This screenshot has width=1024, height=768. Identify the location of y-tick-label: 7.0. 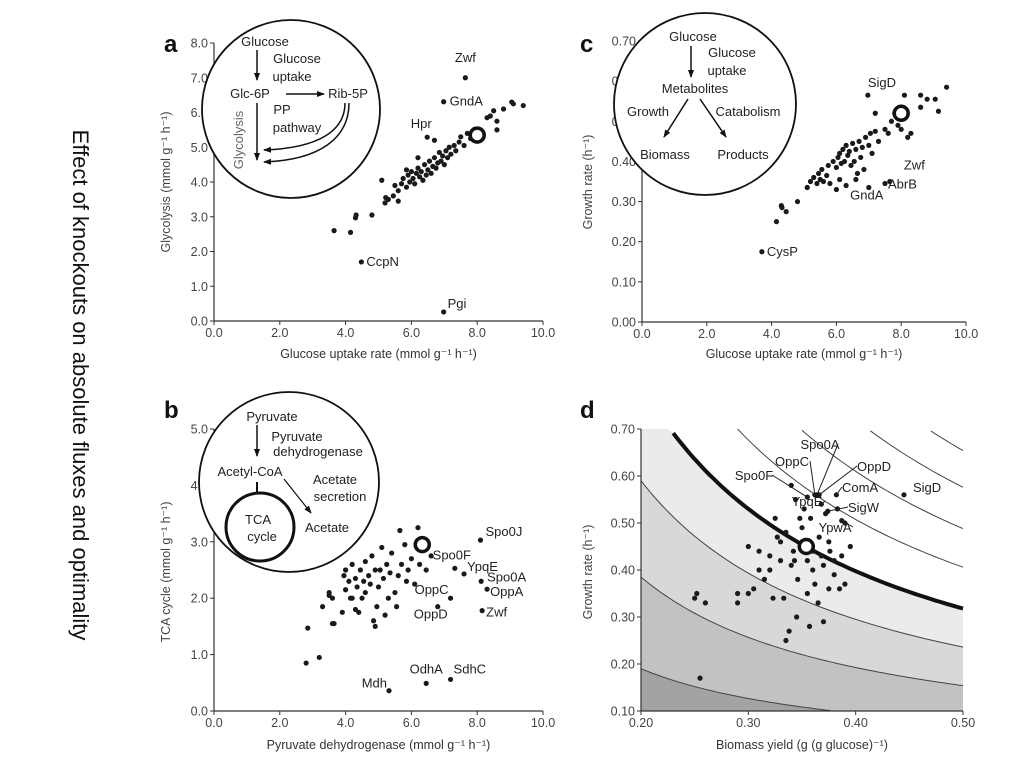
(199, 78).